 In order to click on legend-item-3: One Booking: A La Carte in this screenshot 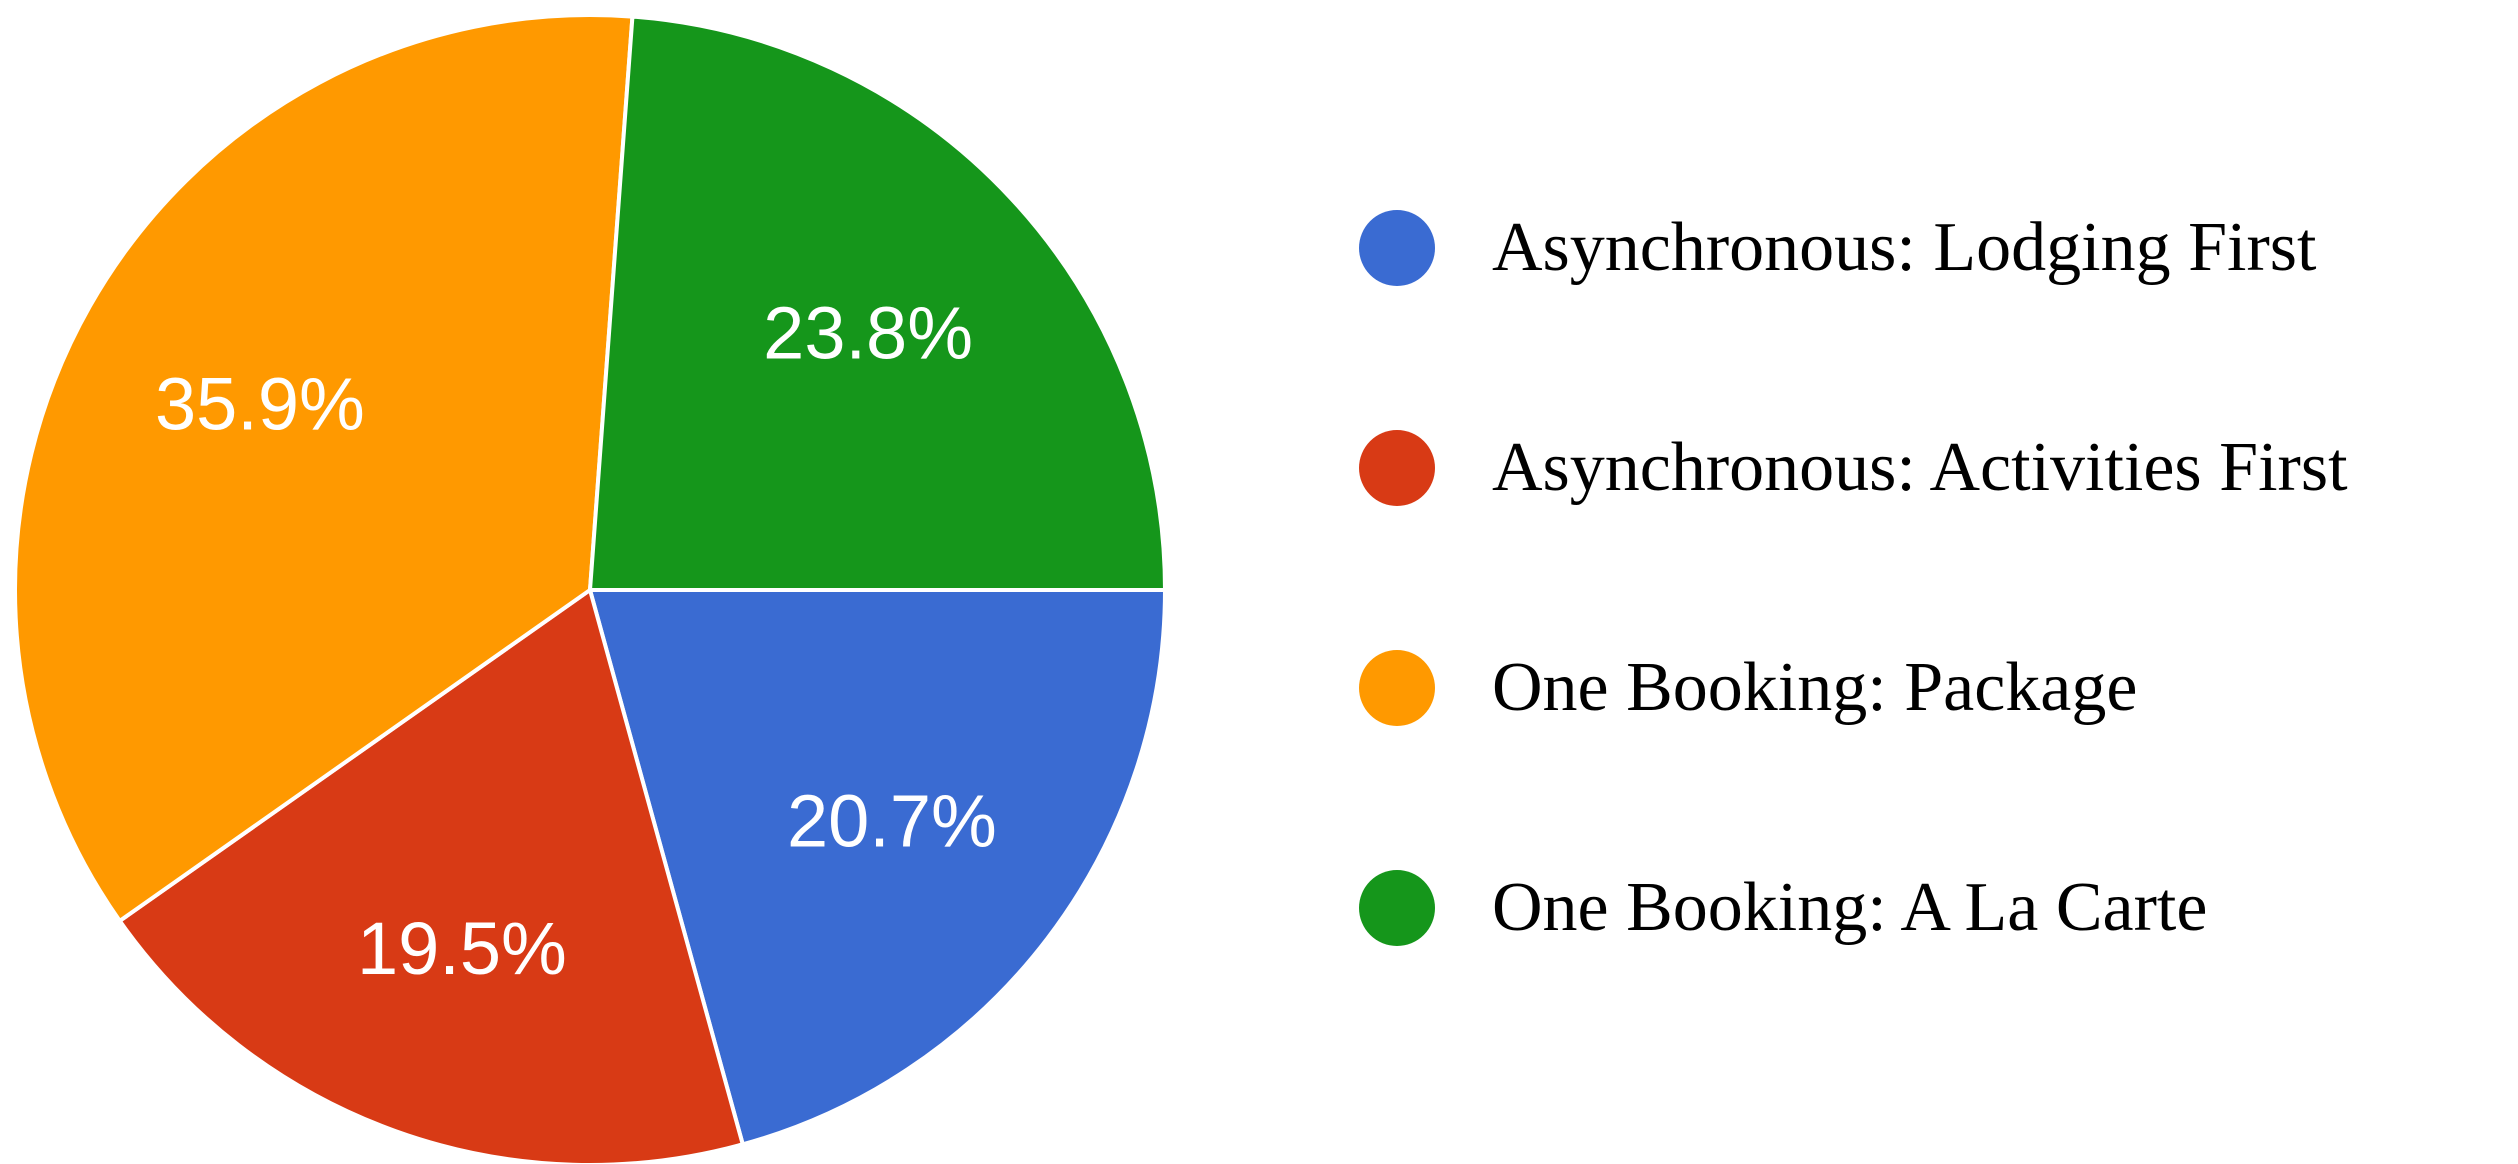, I will do `click(1853, 908)`.